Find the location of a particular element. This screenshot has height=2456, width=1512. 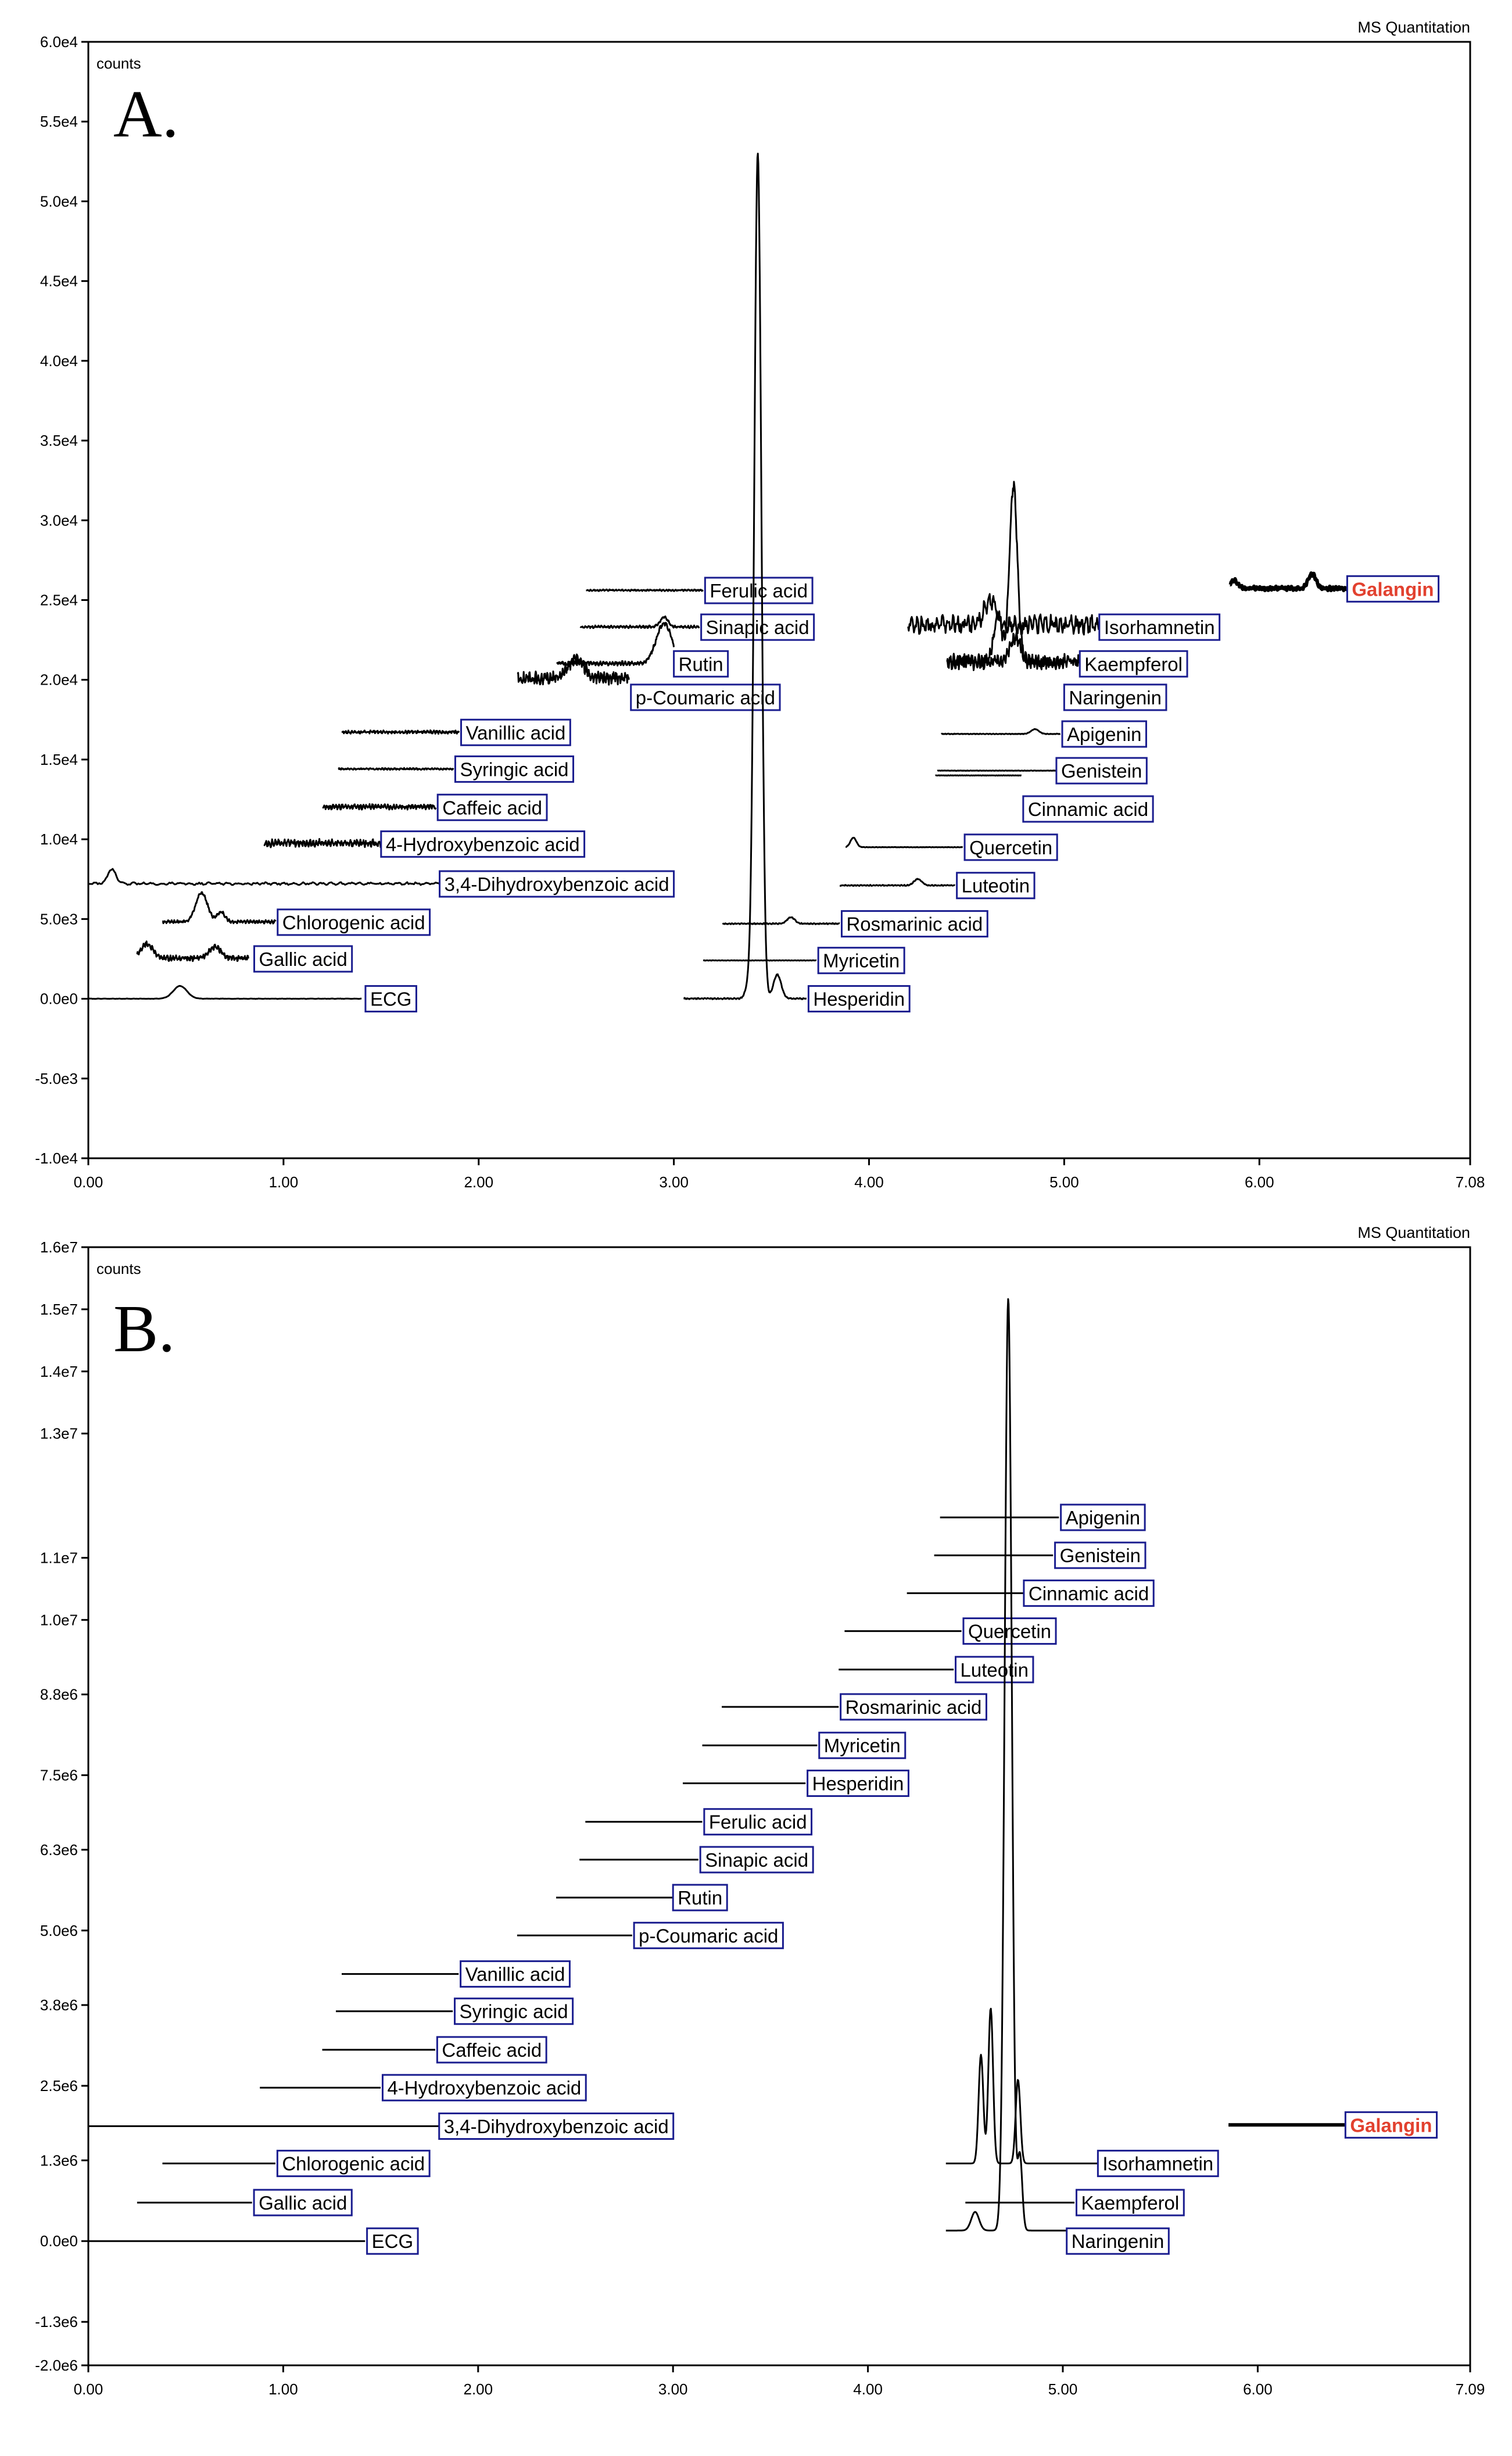

compound-name: Luteotin is located at coordinates (996, 886).